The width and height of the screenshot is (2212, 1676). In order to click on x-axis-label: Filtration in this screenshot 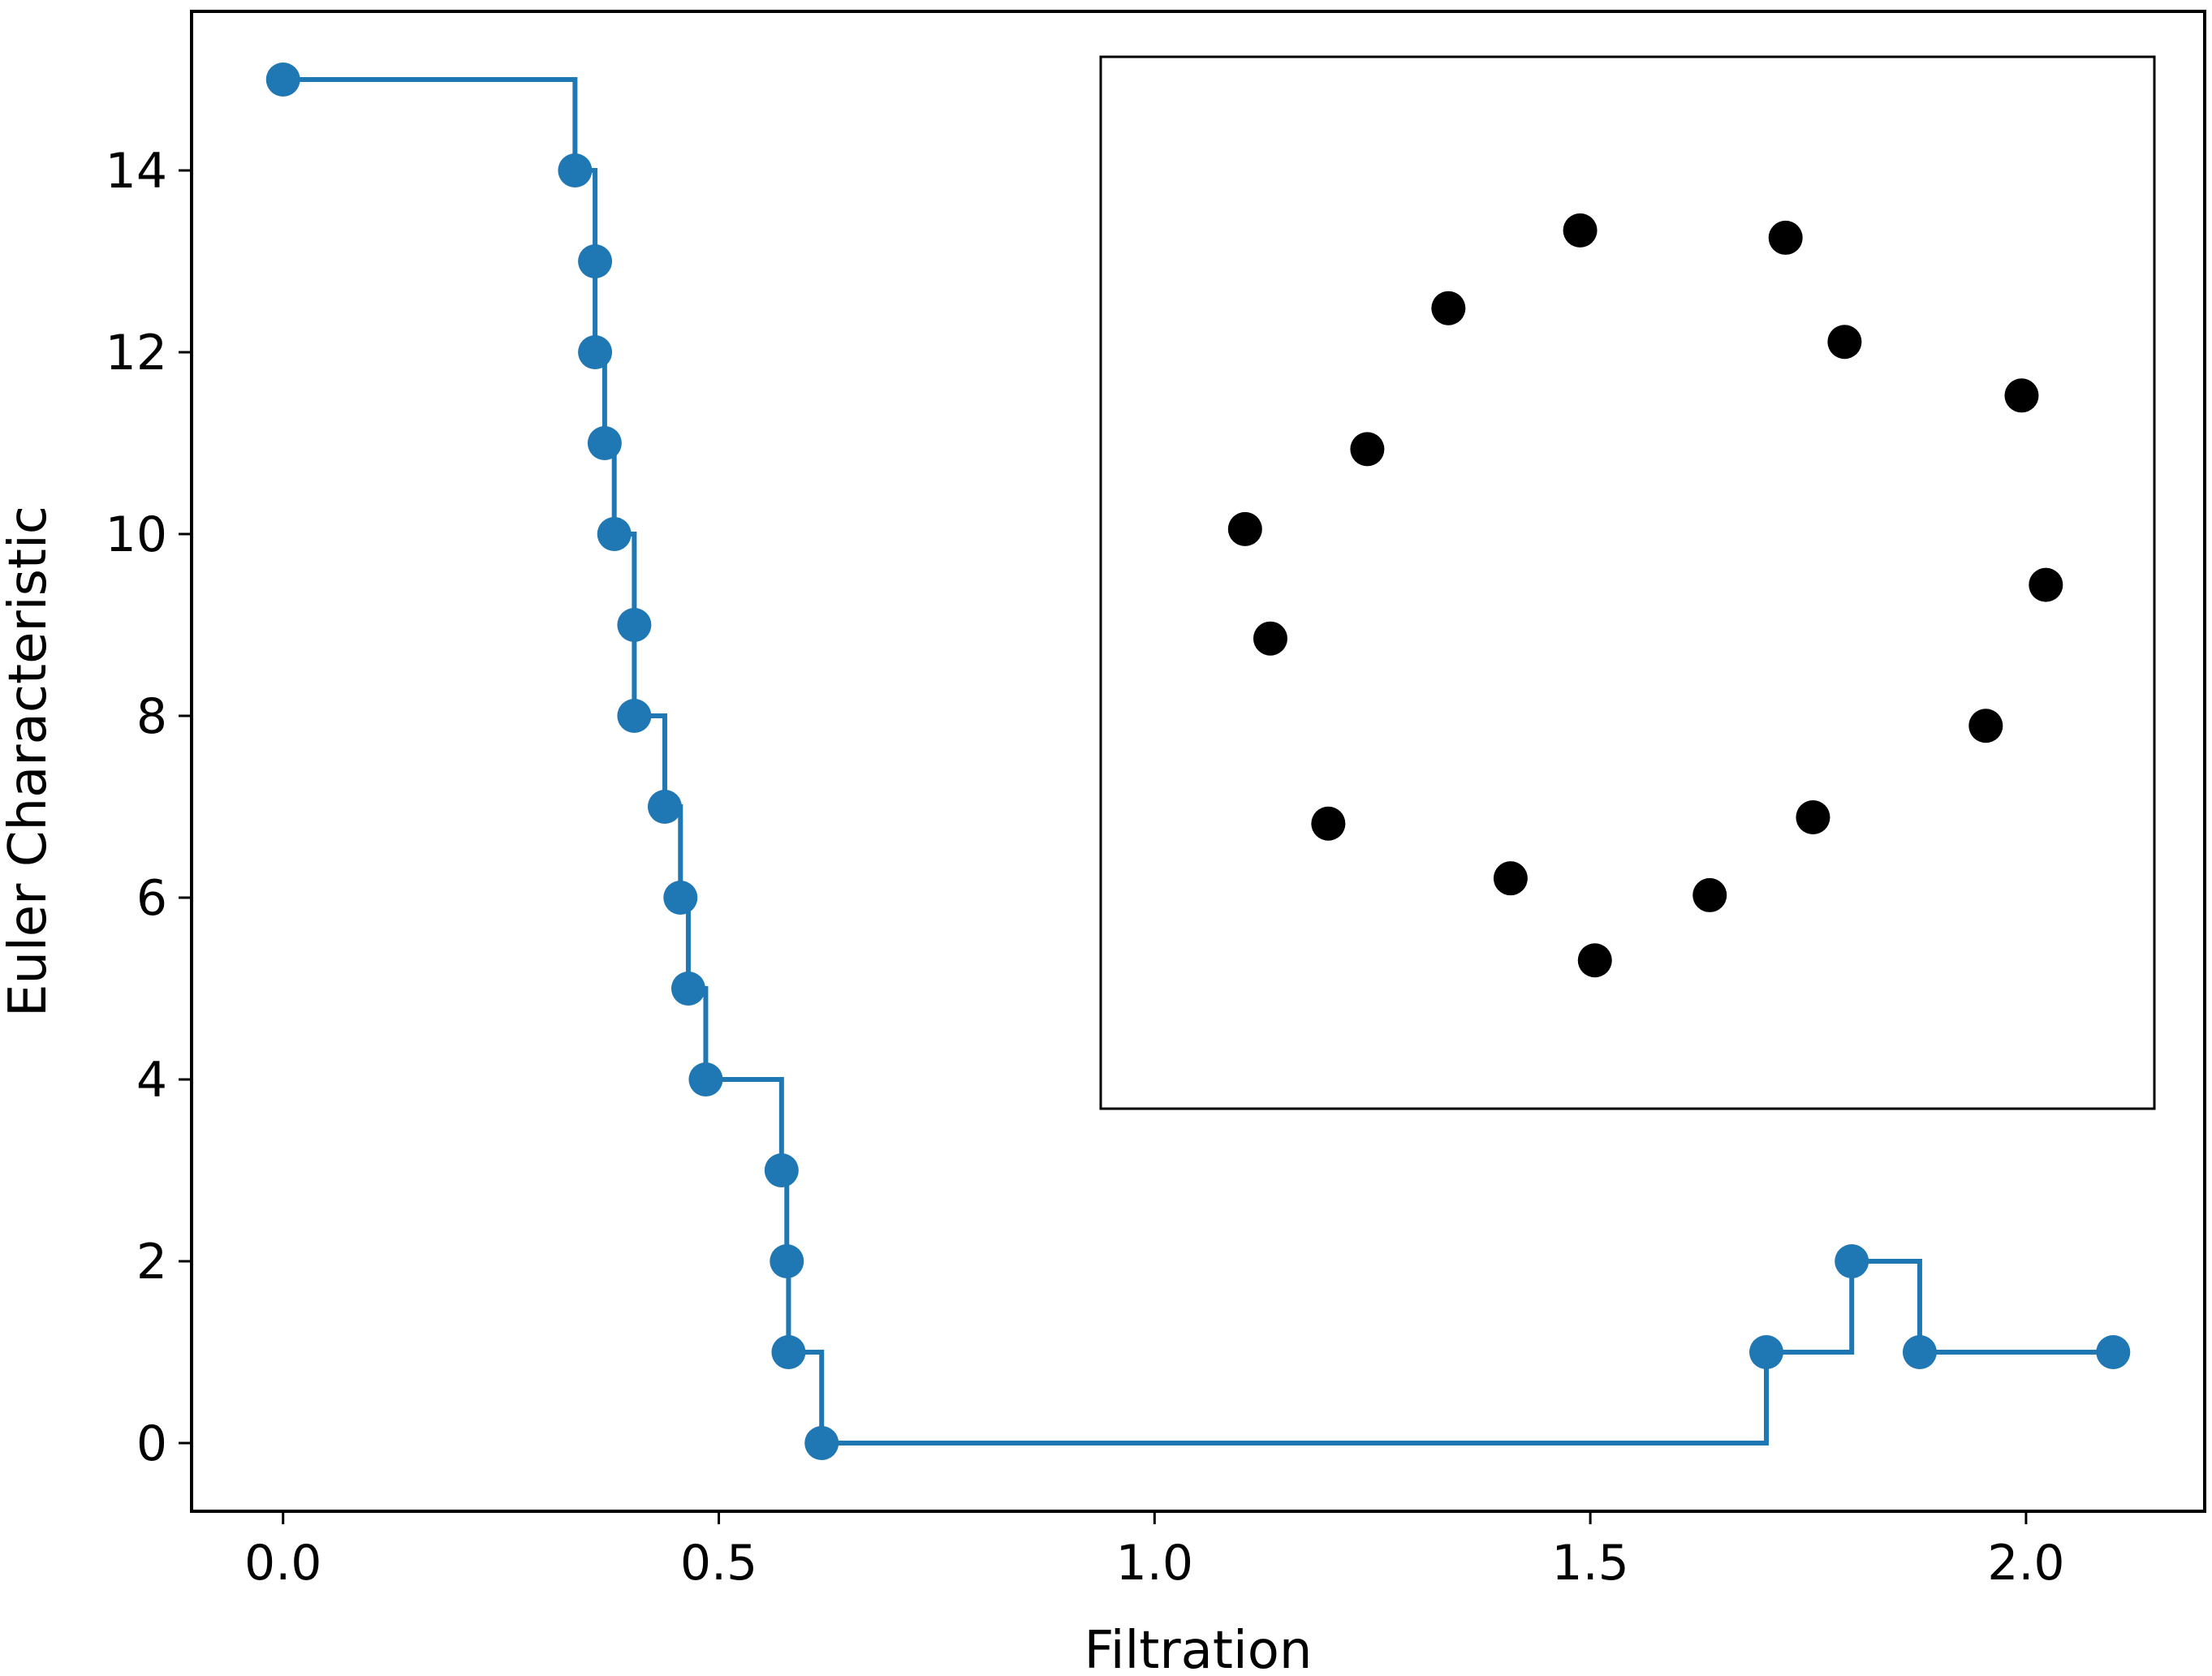, I will do `click(1198, 1648)`.